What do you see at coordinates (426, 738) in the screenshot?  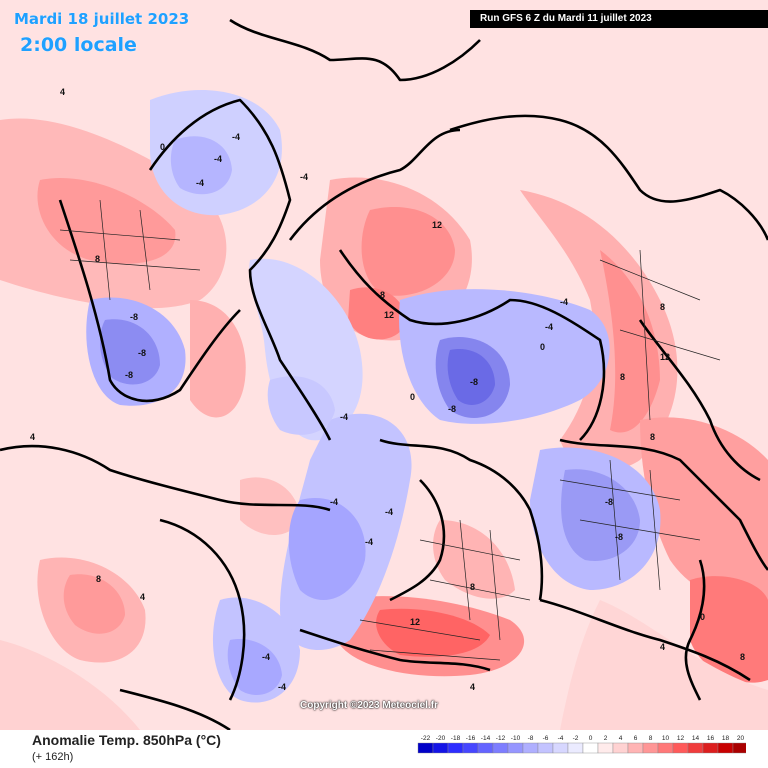 I see `legend-tick: -22` at bounding box center [426, 738].